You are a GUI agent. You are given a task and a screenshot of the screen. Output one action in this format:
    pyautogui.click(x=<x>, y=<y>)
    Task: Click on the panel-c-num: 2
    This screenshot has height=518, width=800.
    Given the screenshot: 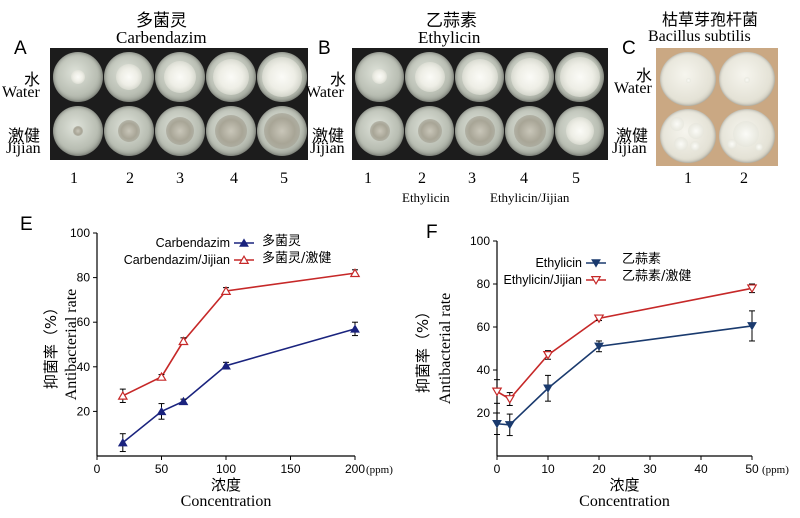 What is the action you would take?
    pyautogui.click(x=744, y=178)
    